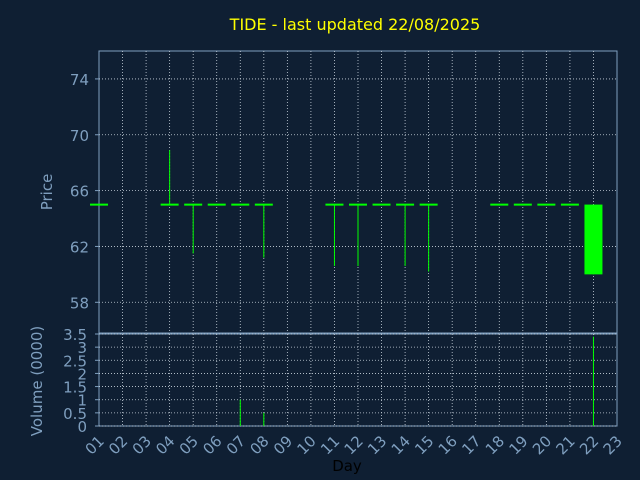  I want to click on day-tick-label: 19, so click(518, 445).